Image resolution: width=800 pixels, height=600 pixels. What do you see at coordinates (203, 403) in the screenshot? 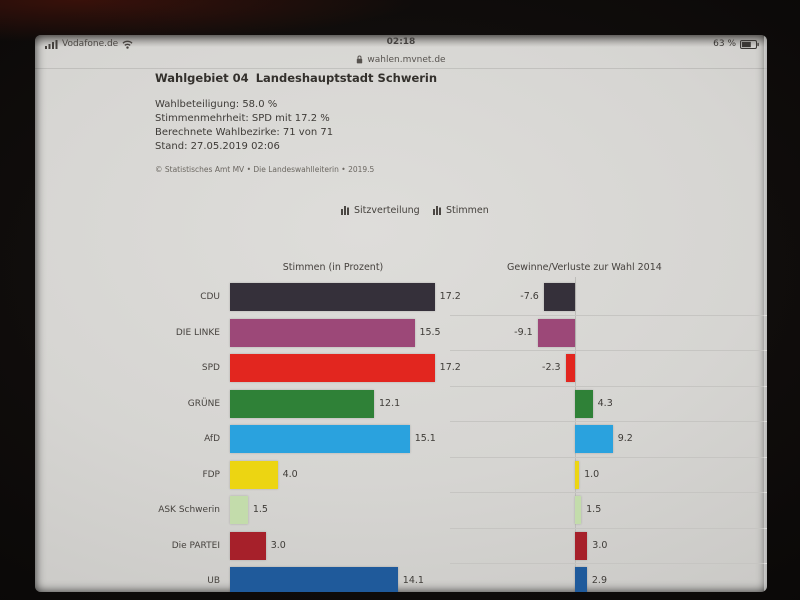
I see `party-label: GRÜNE` at bounding box center [203, 403].